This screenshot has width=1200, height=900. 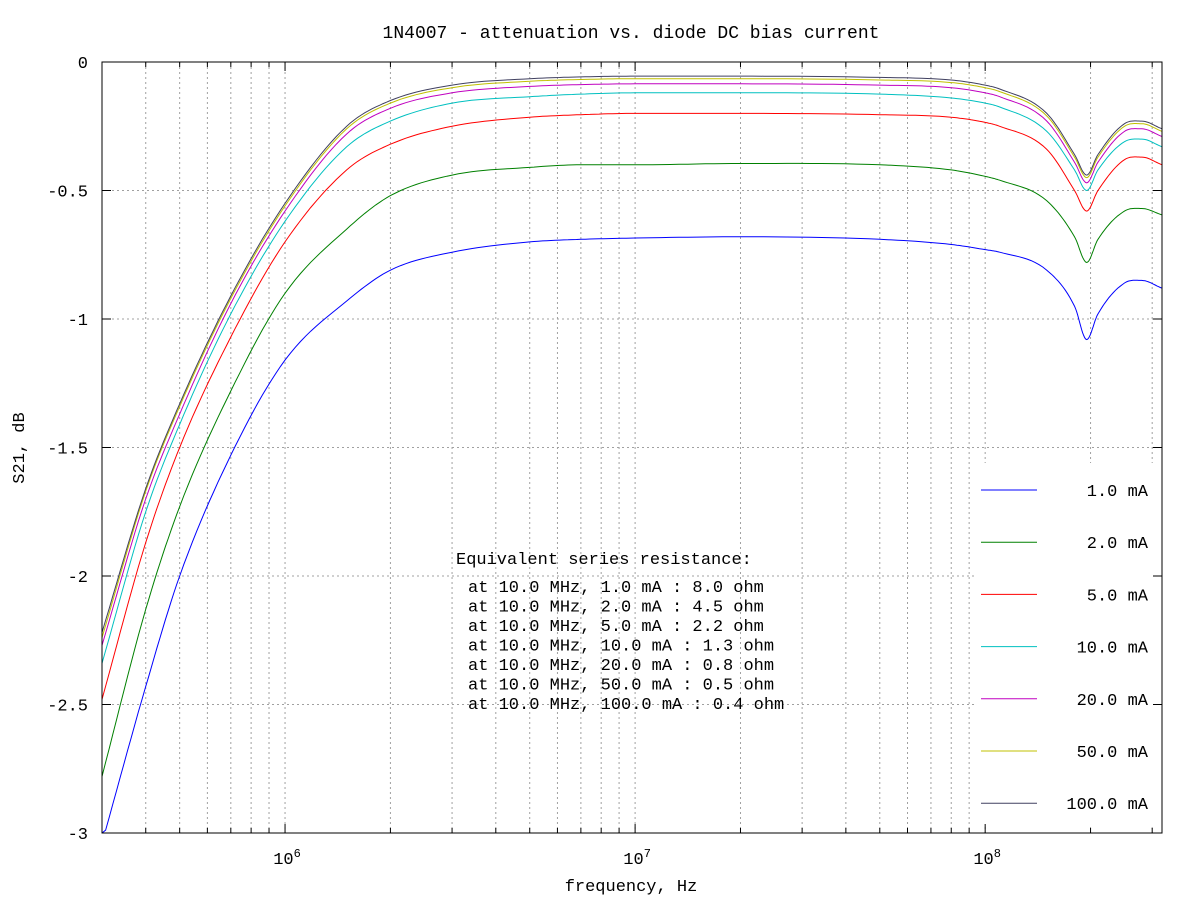 I want to click on legend-background, so click(x=1073, y=645).